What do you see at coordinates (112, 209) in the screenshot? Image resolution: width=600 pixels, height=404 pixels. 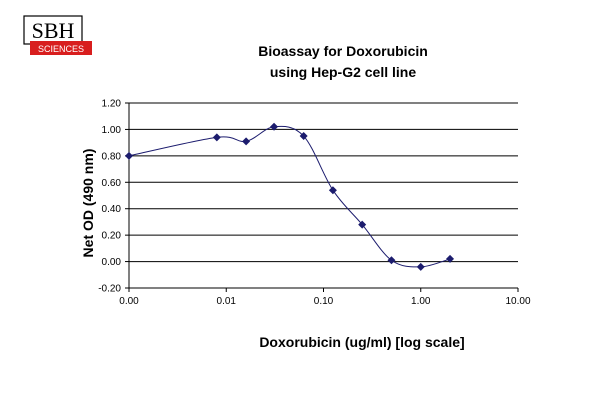 I see `y-tick-label: 0.40` at bounding box center [112, 209].